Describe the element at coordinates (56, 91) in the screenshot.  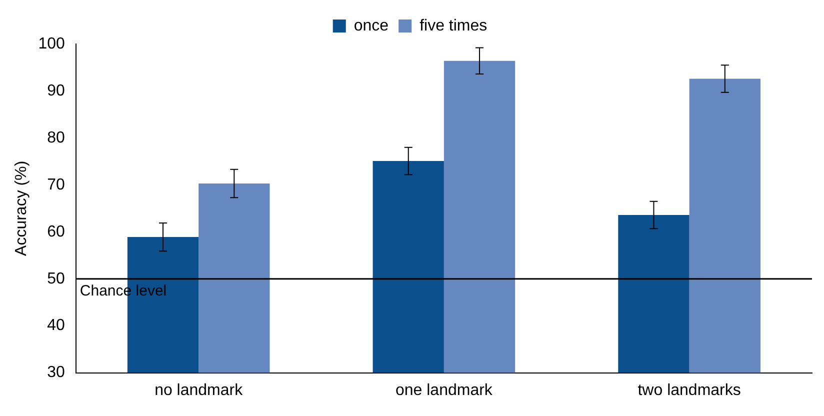
I see `y-tick-label: 90` at that location.